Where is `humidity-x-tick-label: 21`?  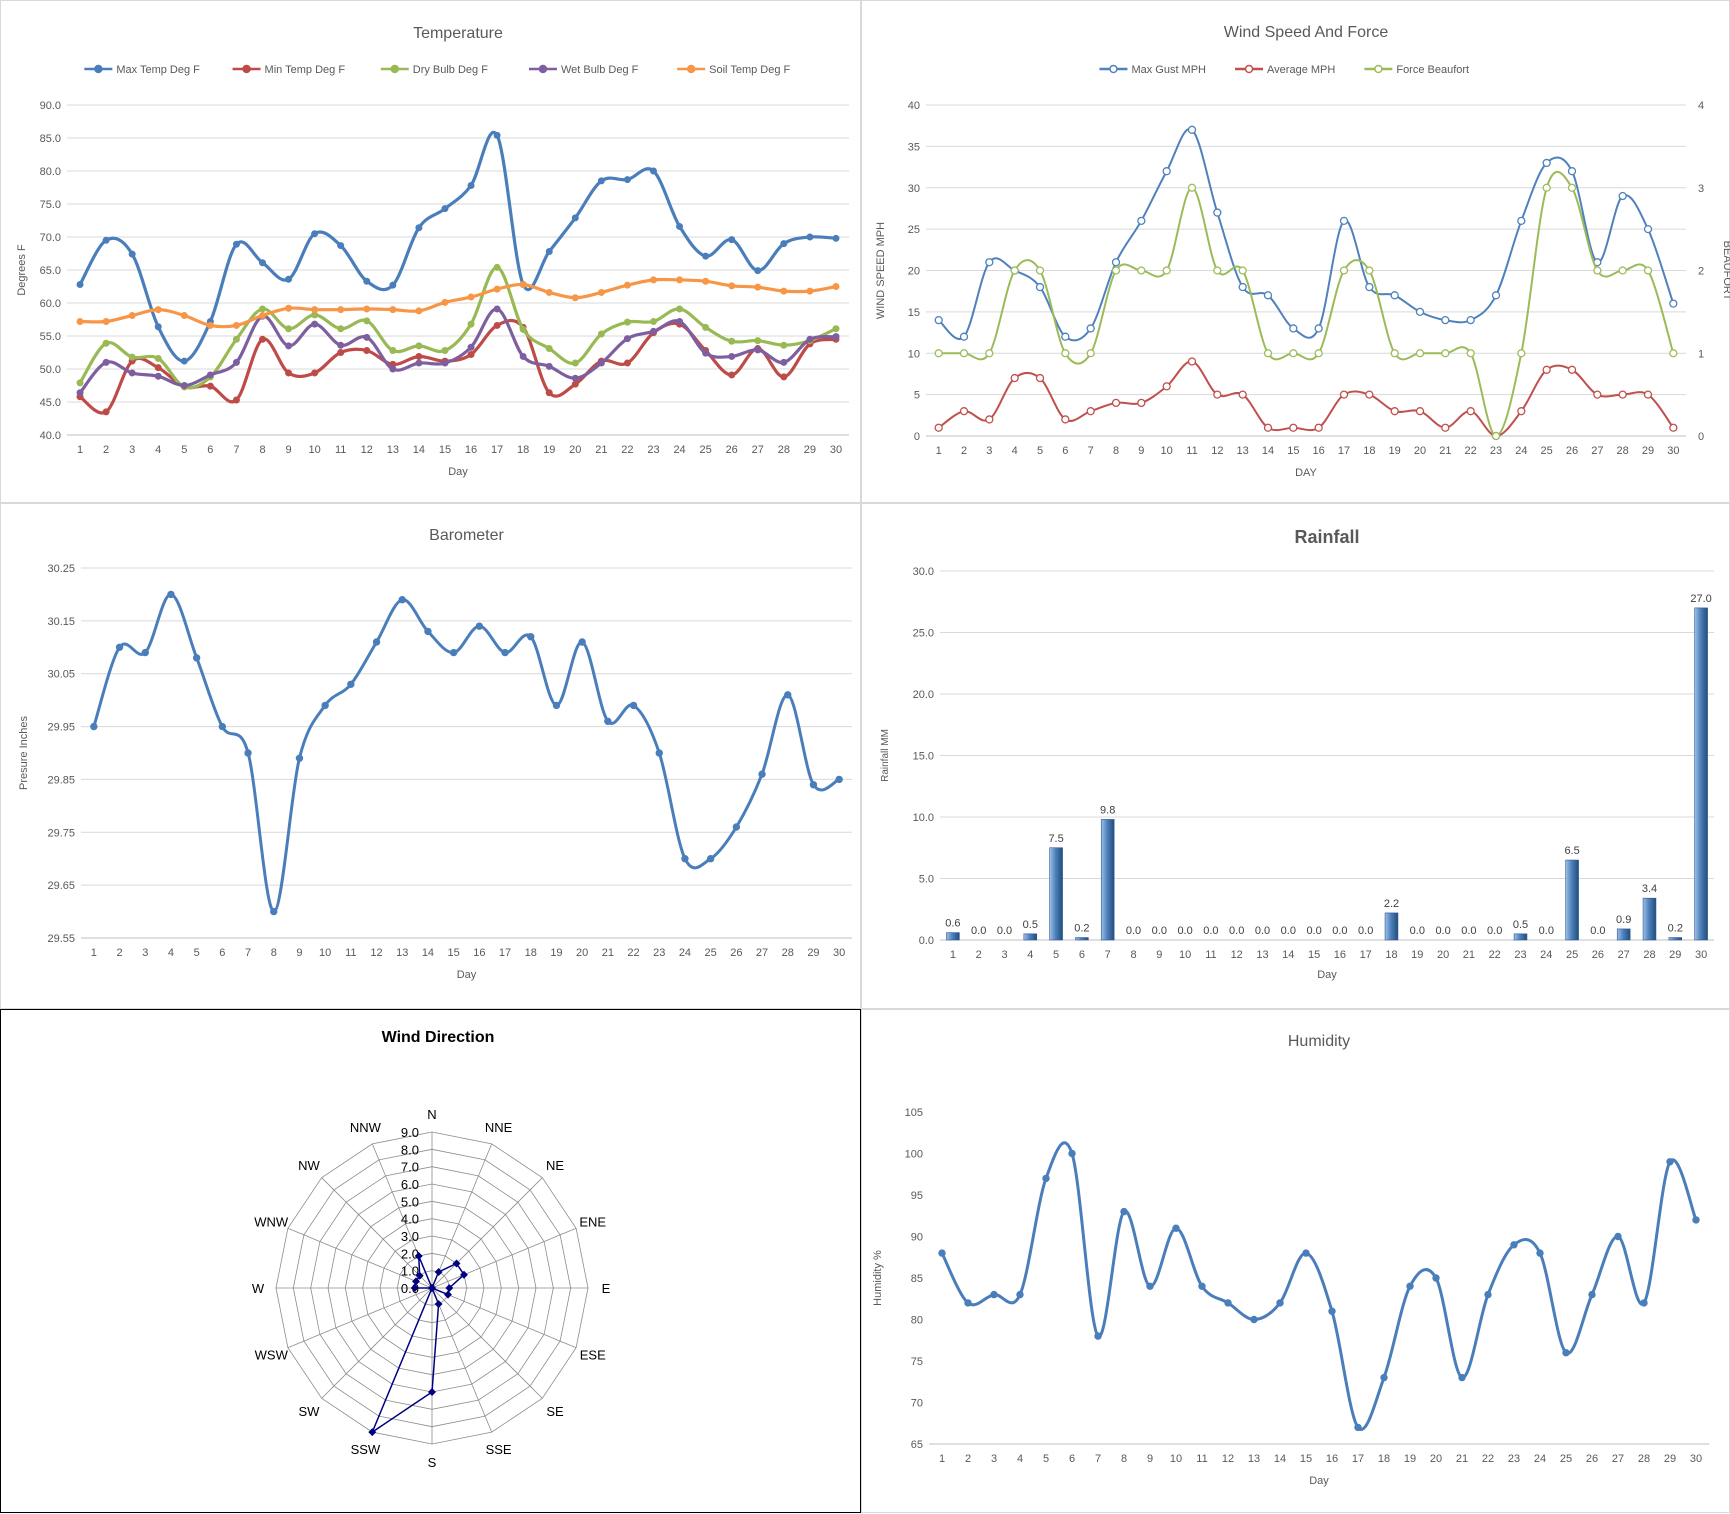 humidity-x-tick-label: 21 is located at coordinates (1462, 1459).